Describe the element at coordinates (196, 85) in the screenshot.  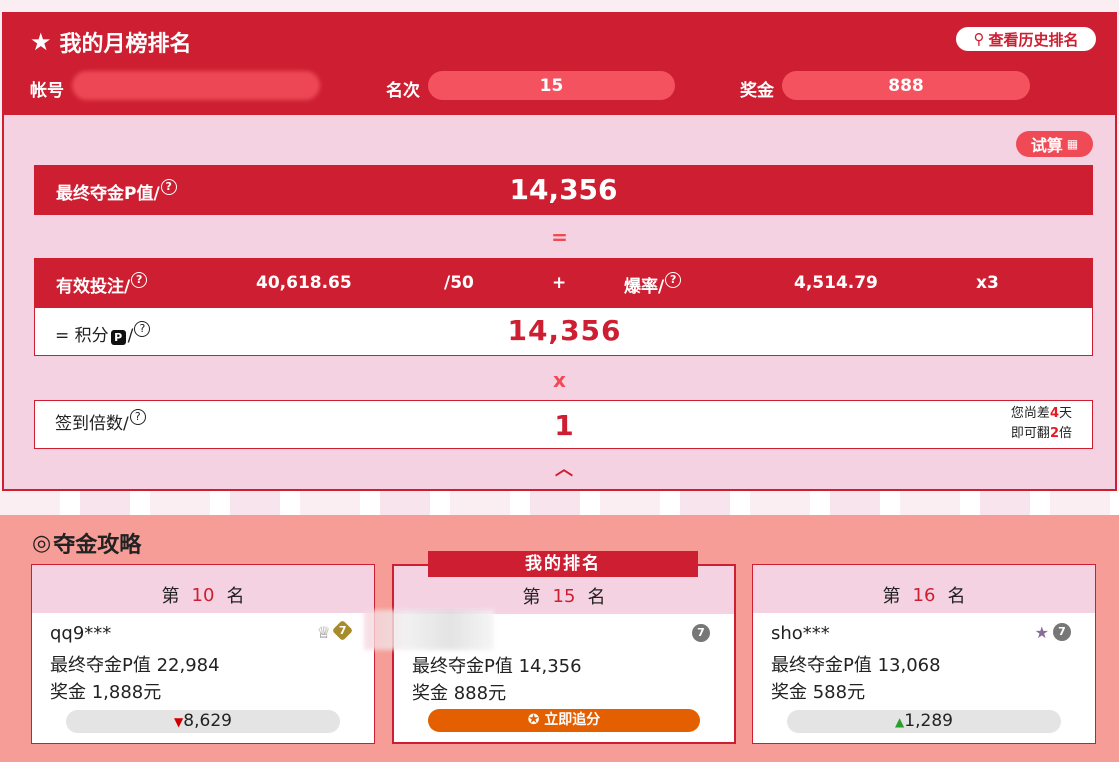
I see `account-value` at that location.